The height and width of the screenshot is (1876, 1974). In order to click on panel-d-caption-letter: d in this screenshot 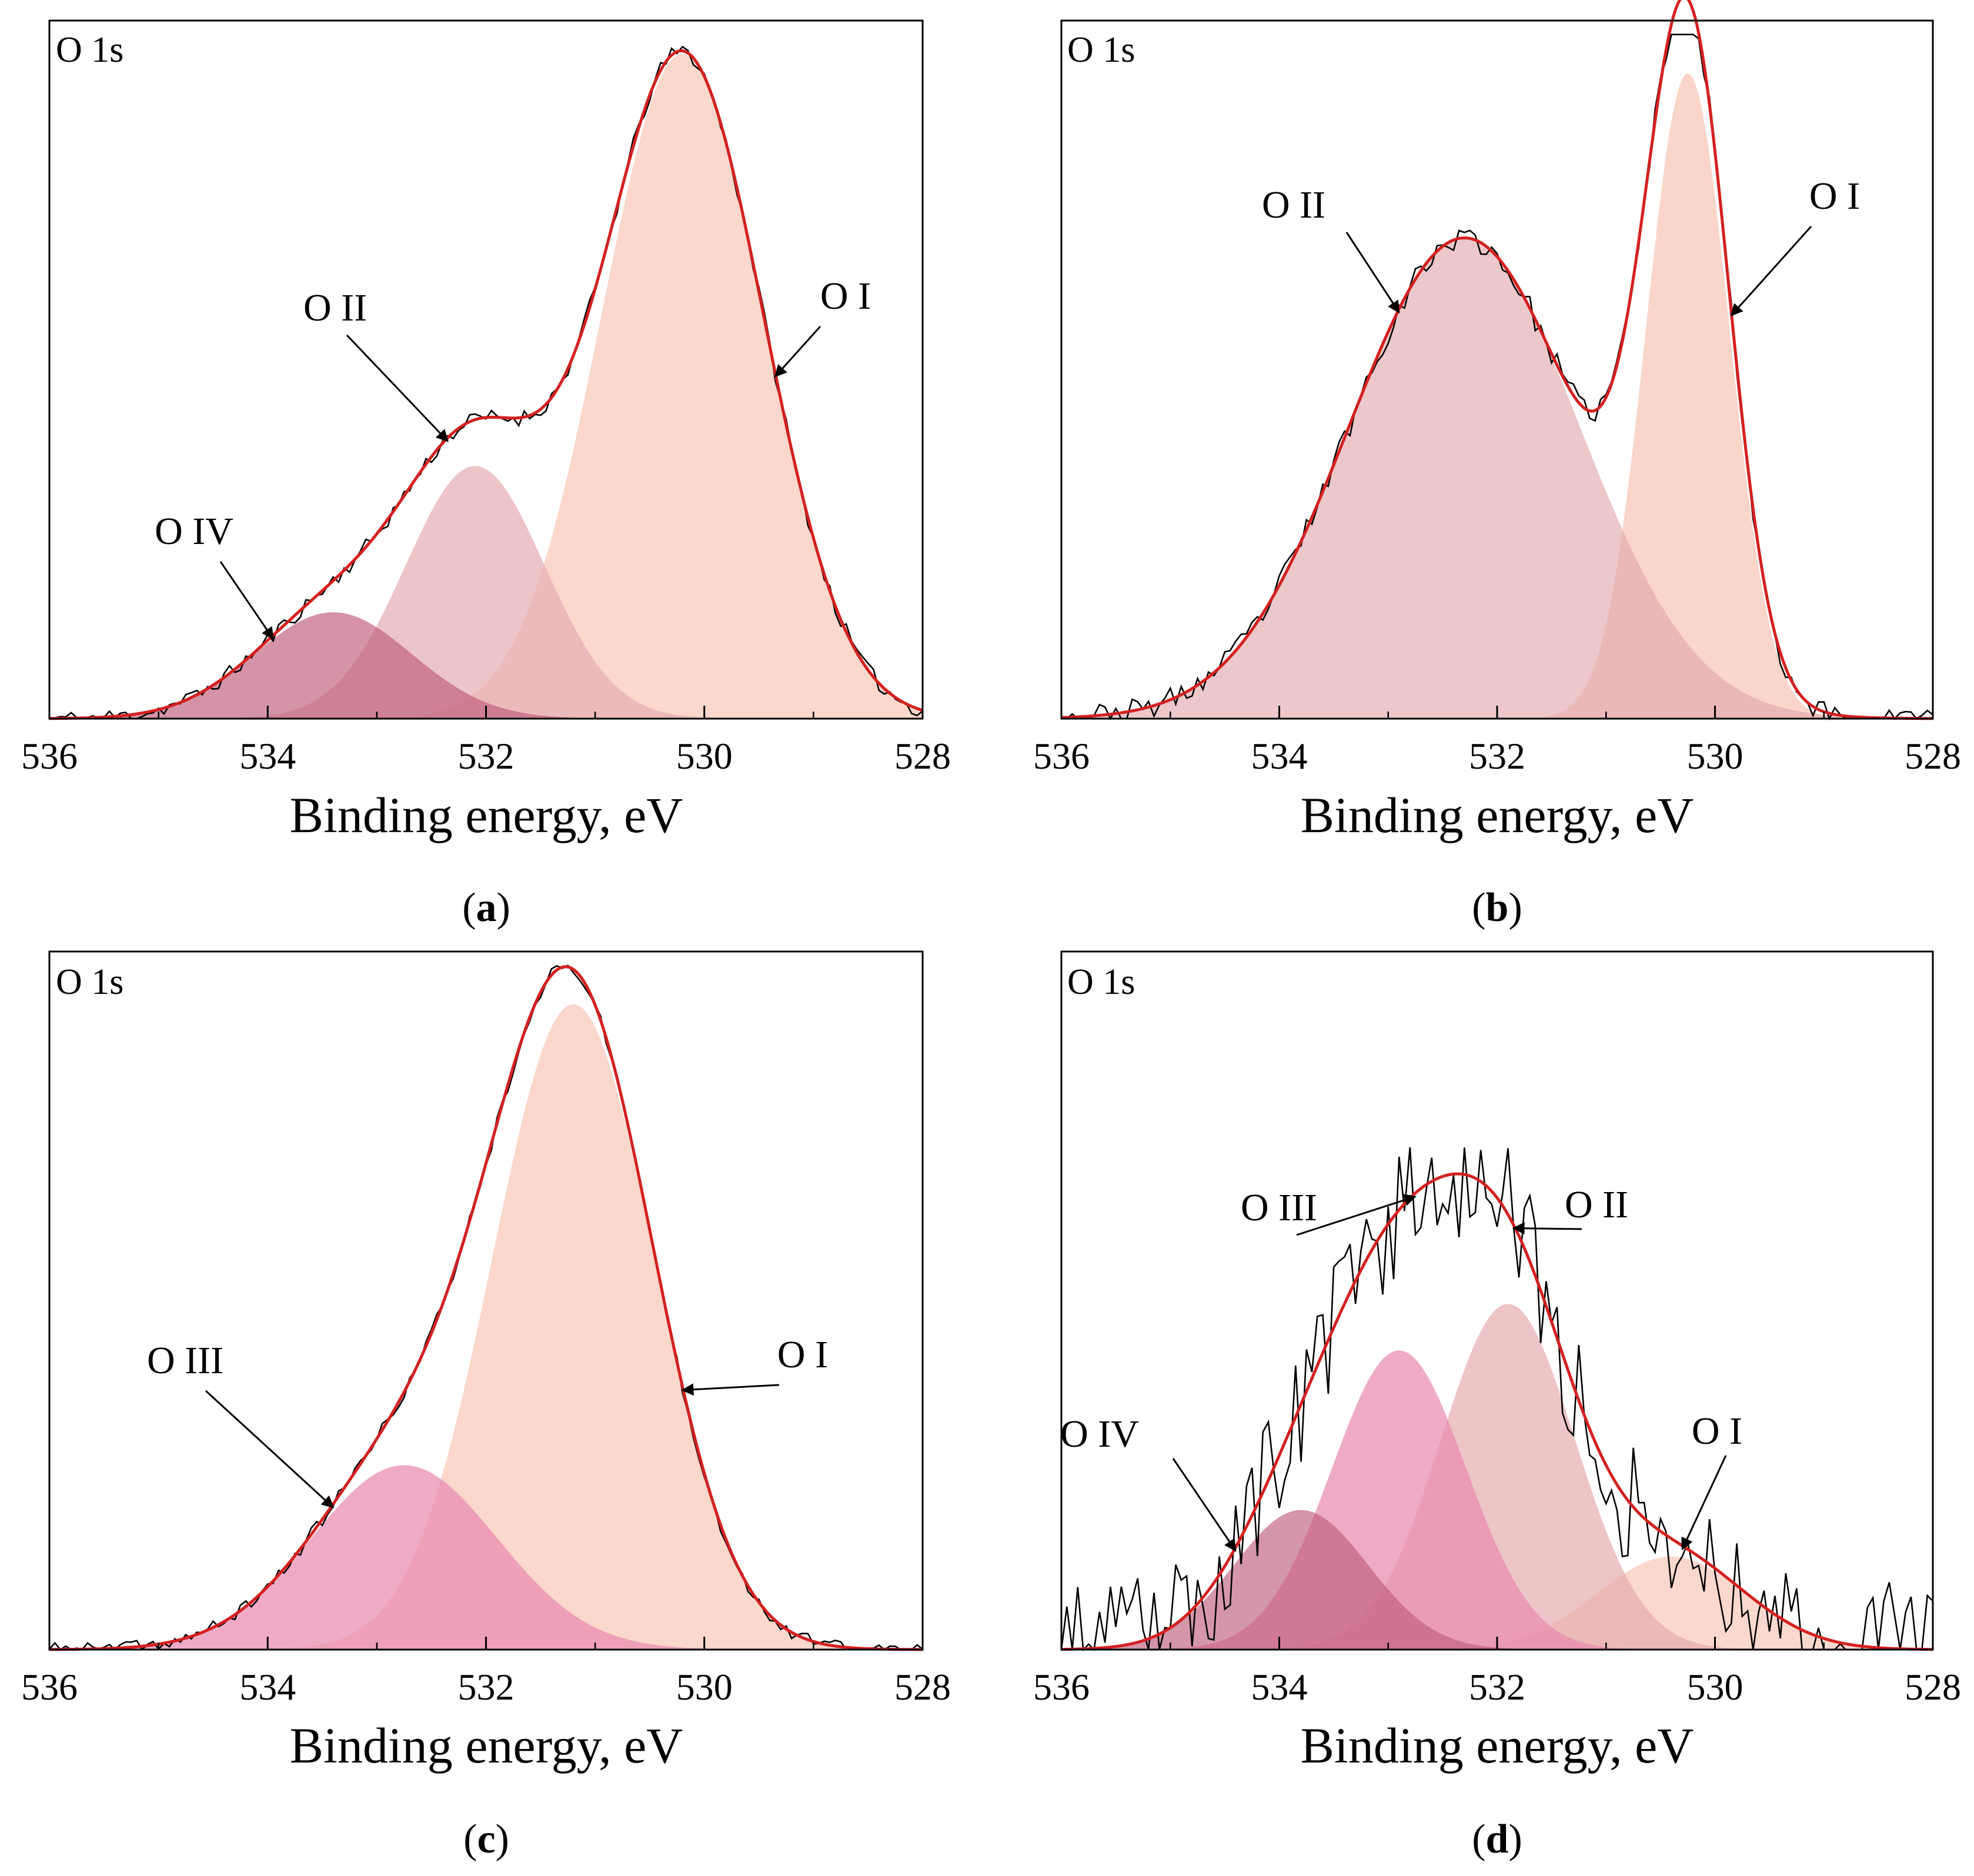, I will do `click(1497, 1839)`.